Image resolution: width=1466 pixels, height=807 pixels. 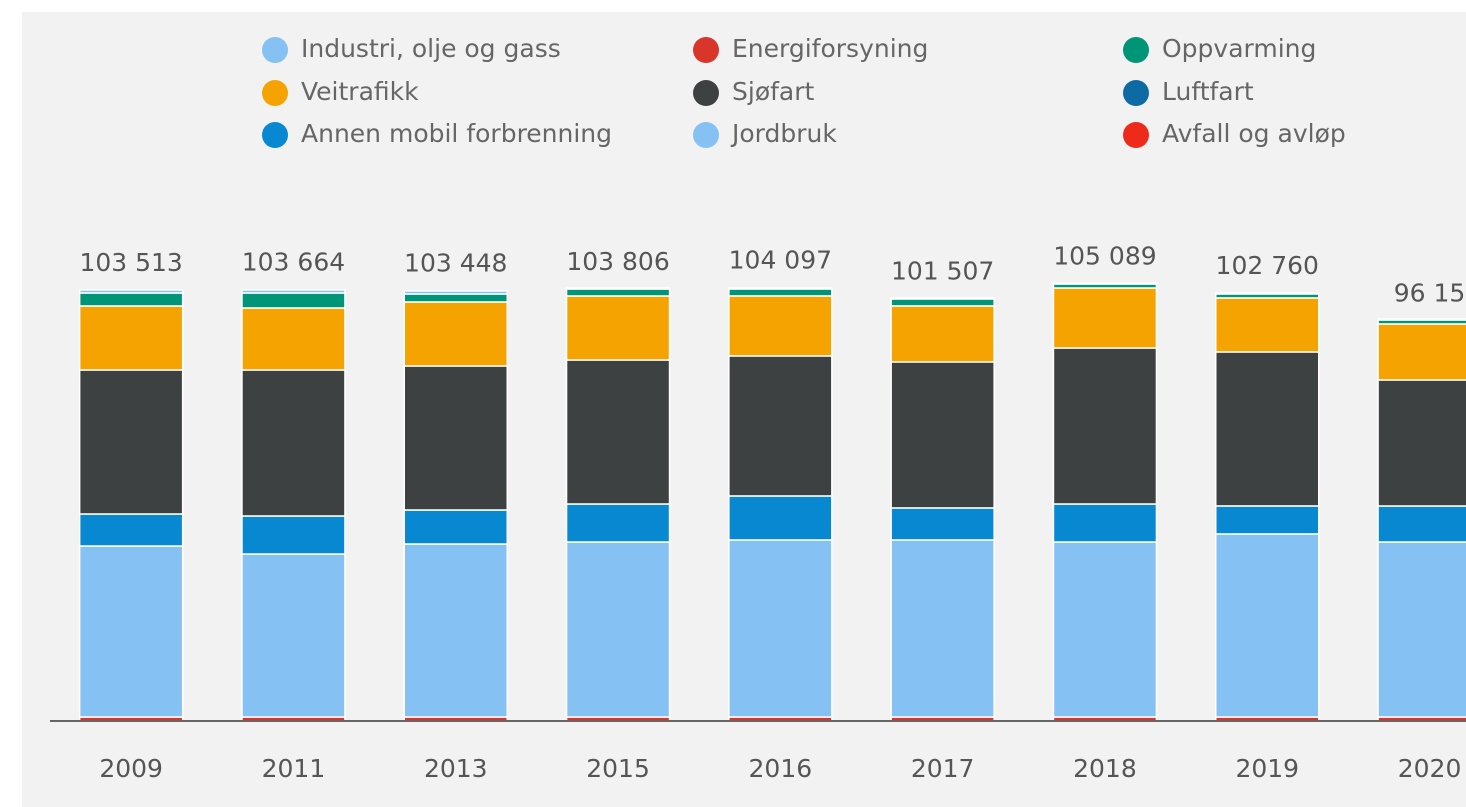 I want to click on legend-label: Jordbruk, so click(x=783, y=133).